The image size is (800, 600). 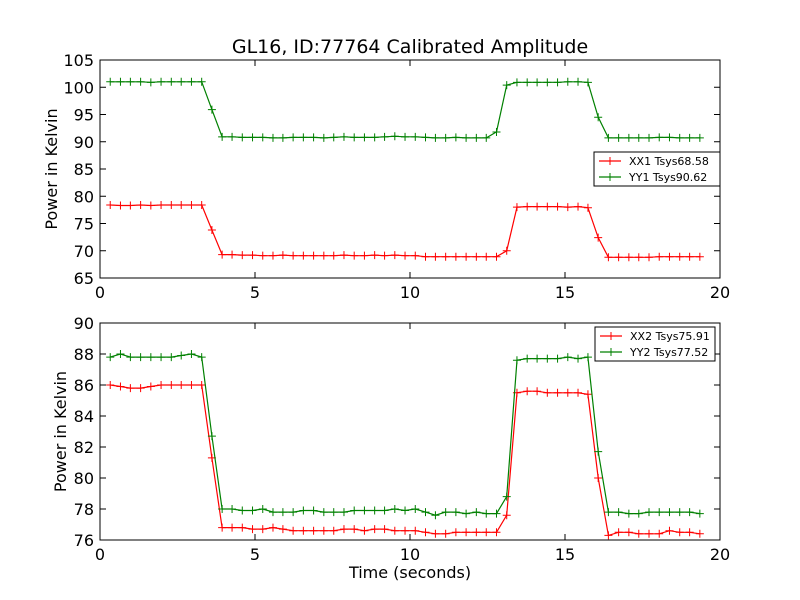 I want to click on y-tick-label: 70, so click(x=84, y=251).